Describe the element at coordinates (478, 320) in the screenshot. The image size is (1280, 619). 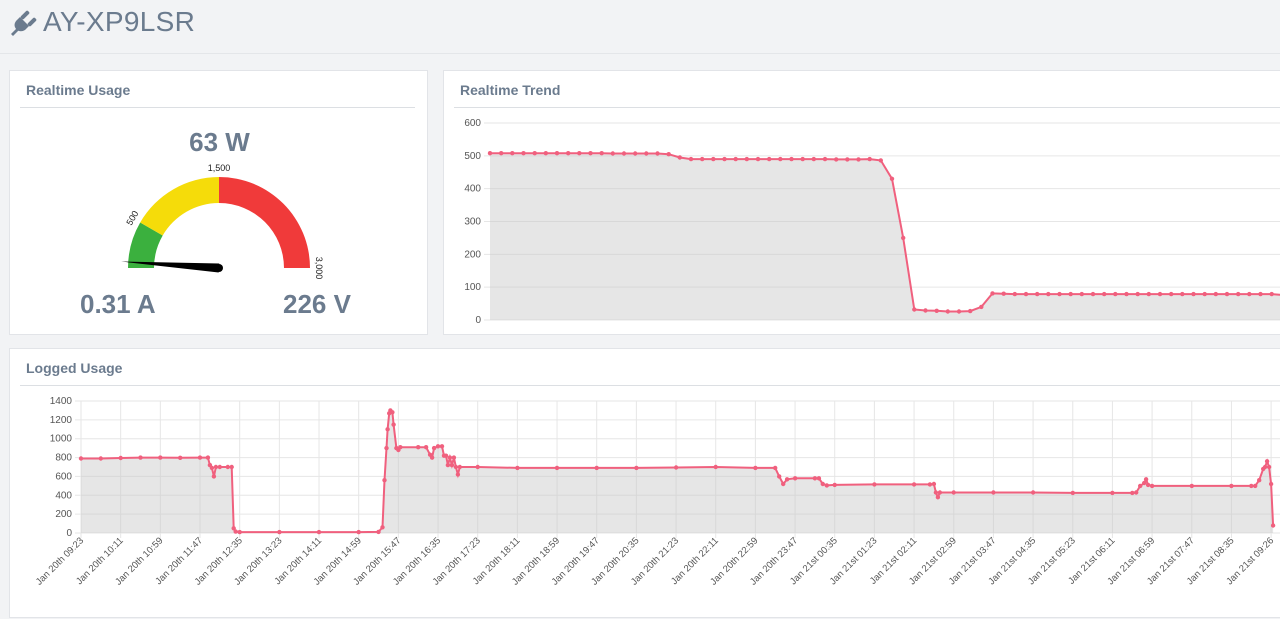
I see `y-tick-label: 0` at that location.